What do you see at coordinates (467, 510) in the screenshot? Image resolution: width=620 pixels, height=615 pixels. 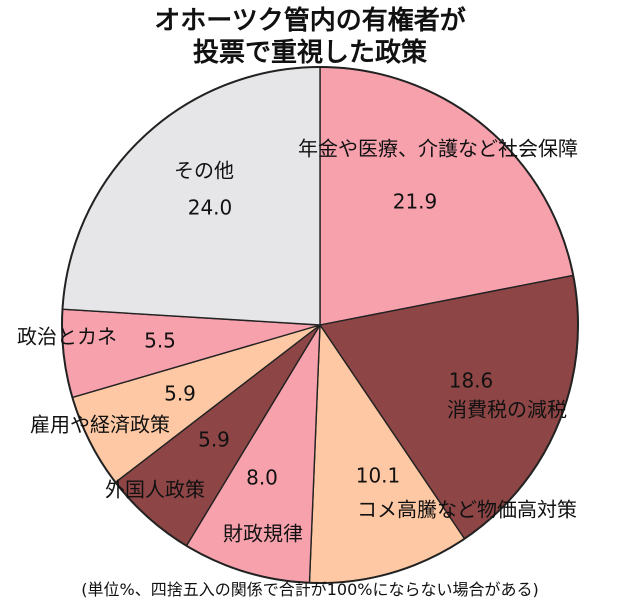 I see `slice-category-label: コメ高騰など物価高対策` at bounding box center [467, 510].